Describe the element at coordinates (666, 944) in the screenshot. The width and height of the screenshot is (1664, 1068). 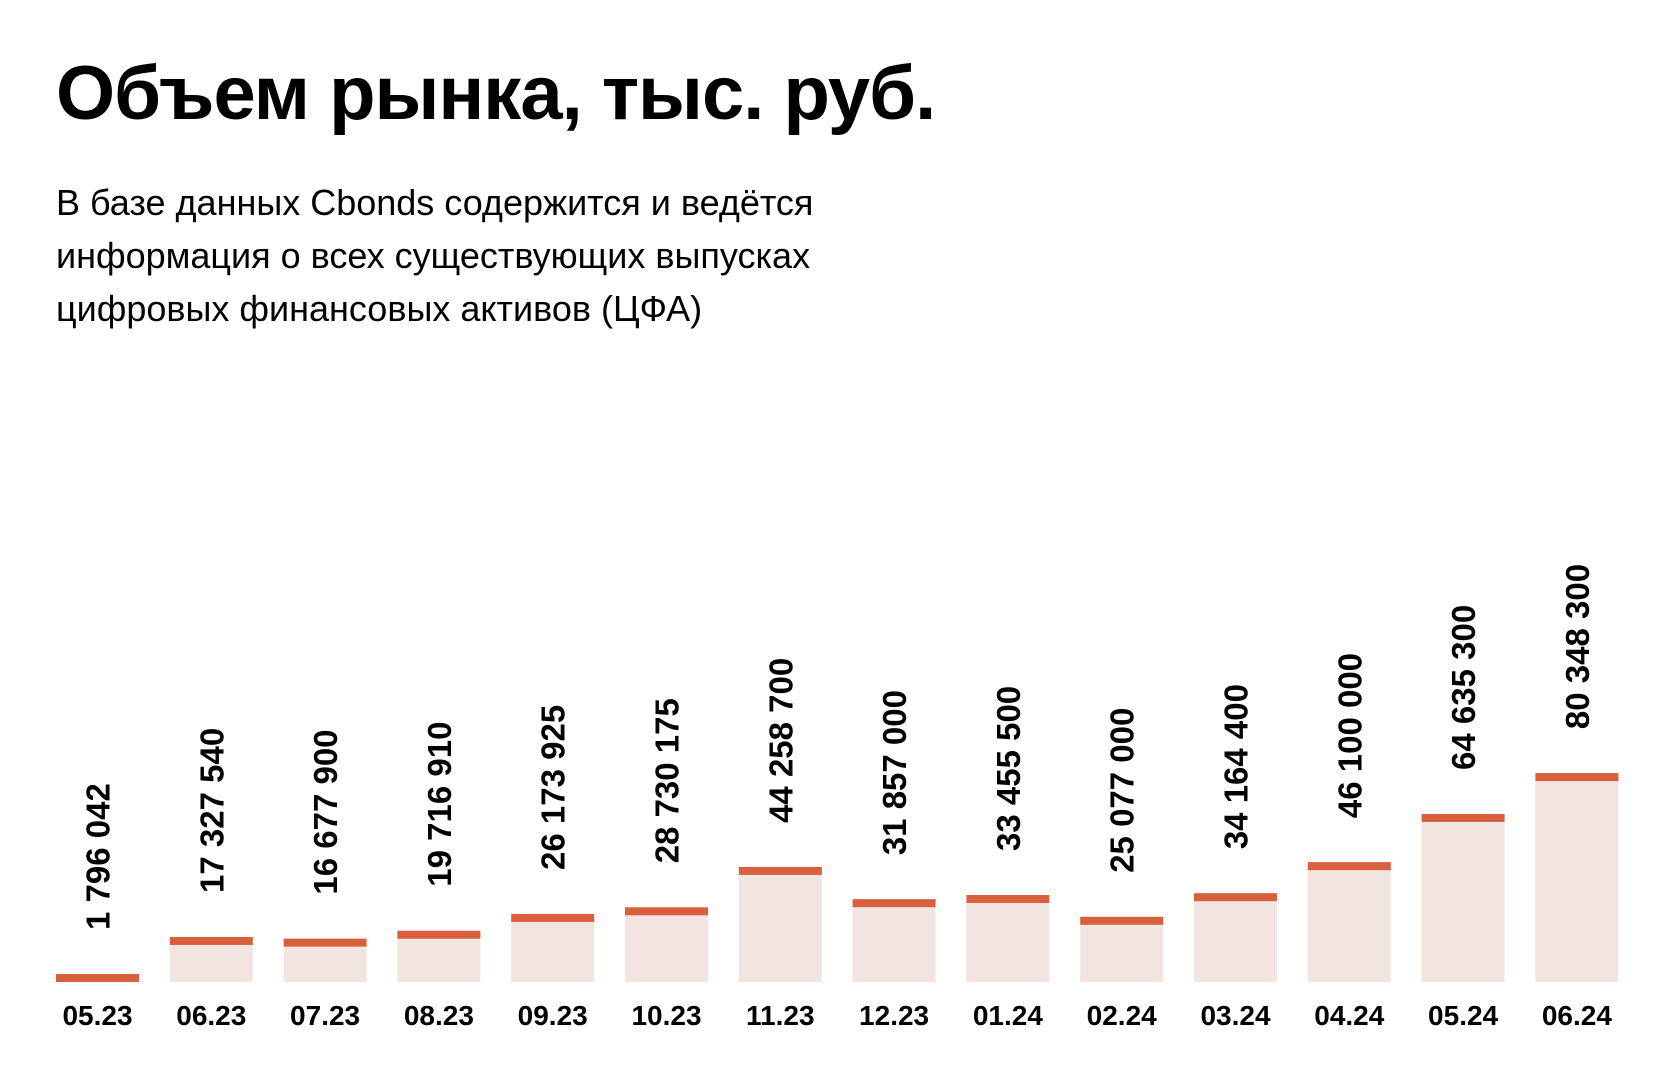
I see `bar-10.23` at that location.